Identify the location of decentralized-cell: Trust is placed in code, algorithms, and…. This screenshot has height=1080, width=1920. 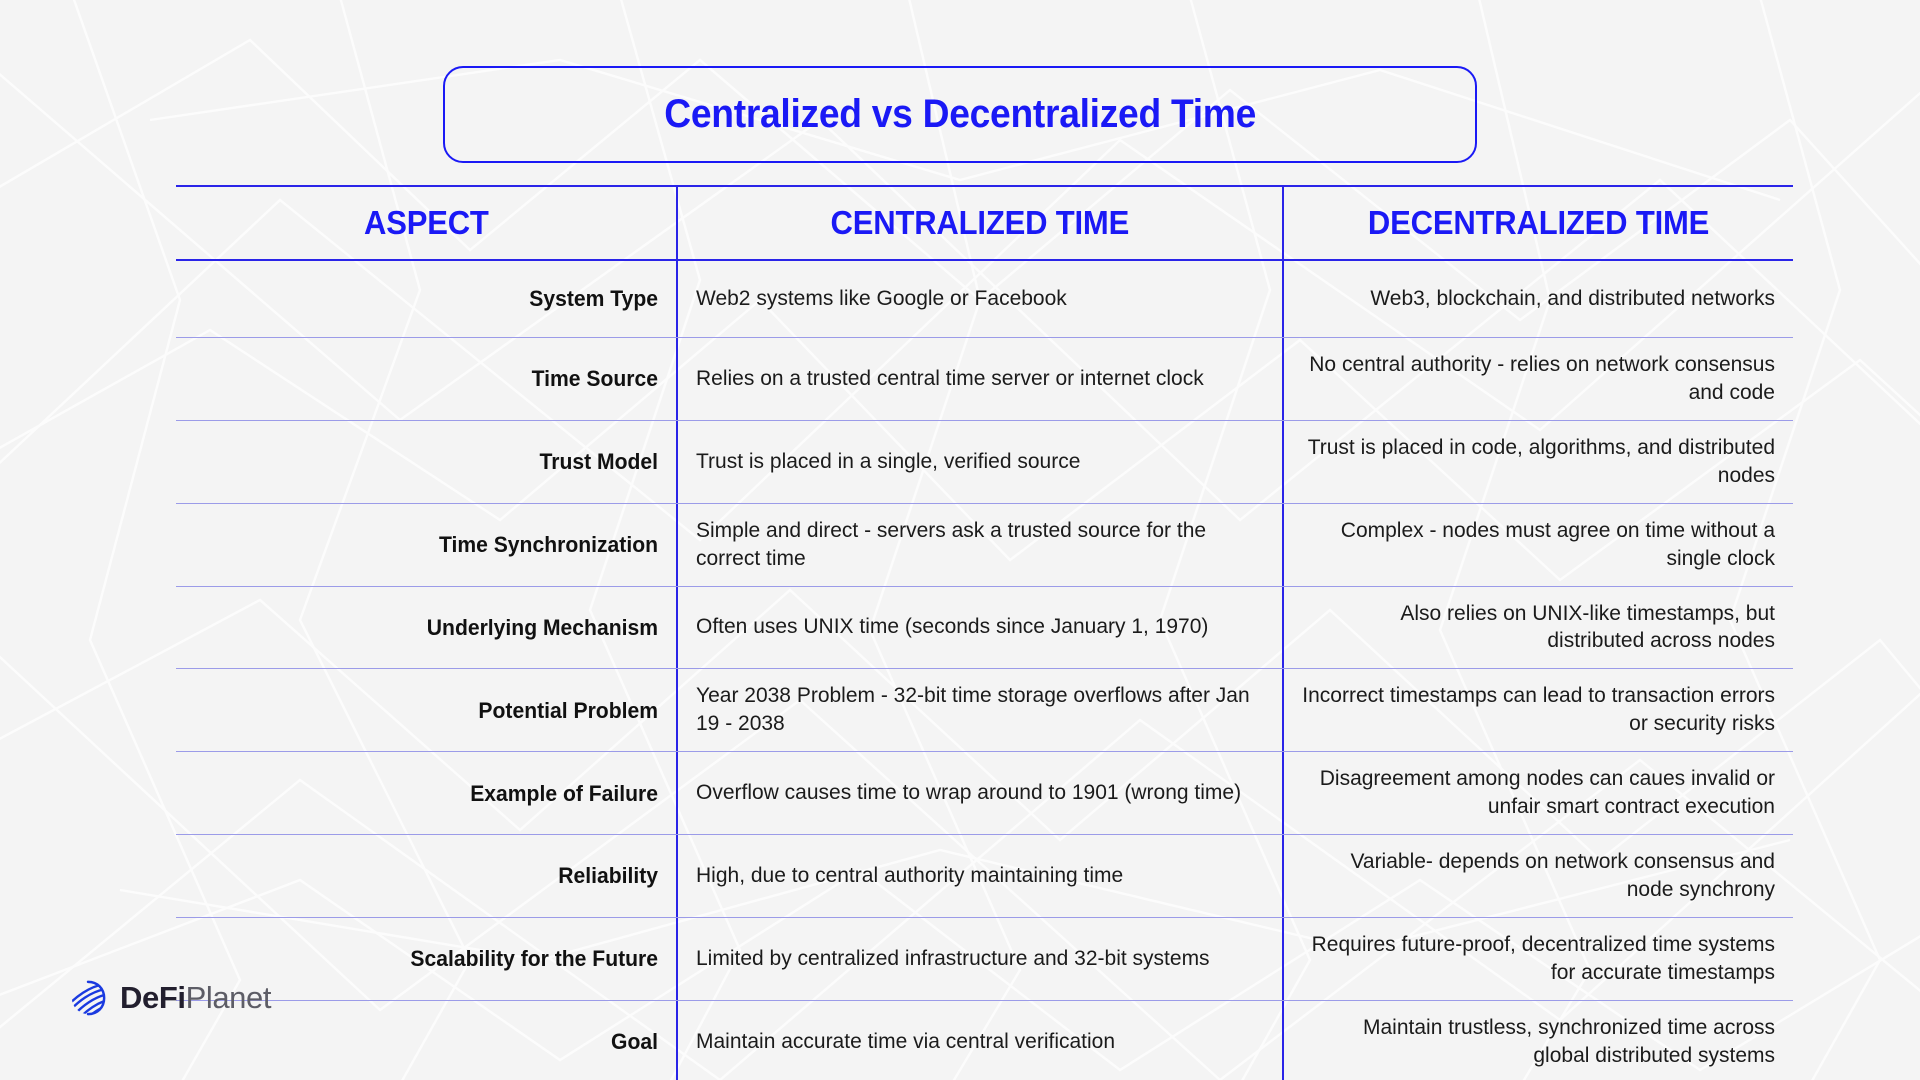
(1541, 461).